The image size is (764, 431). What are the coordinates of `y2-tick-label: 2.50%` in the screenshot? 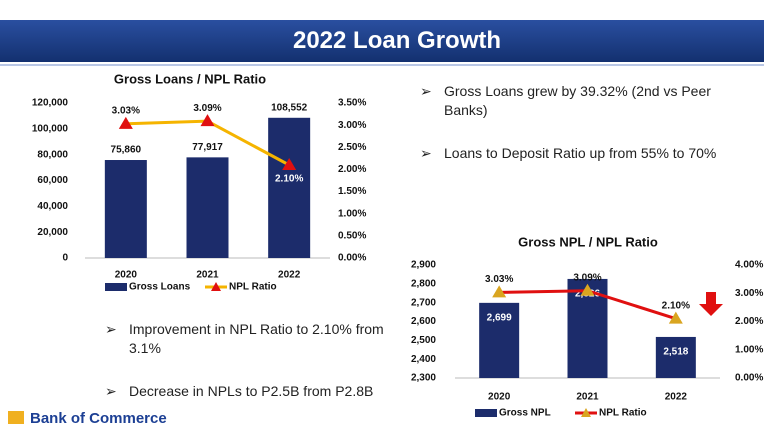 It's located at (352, 147).